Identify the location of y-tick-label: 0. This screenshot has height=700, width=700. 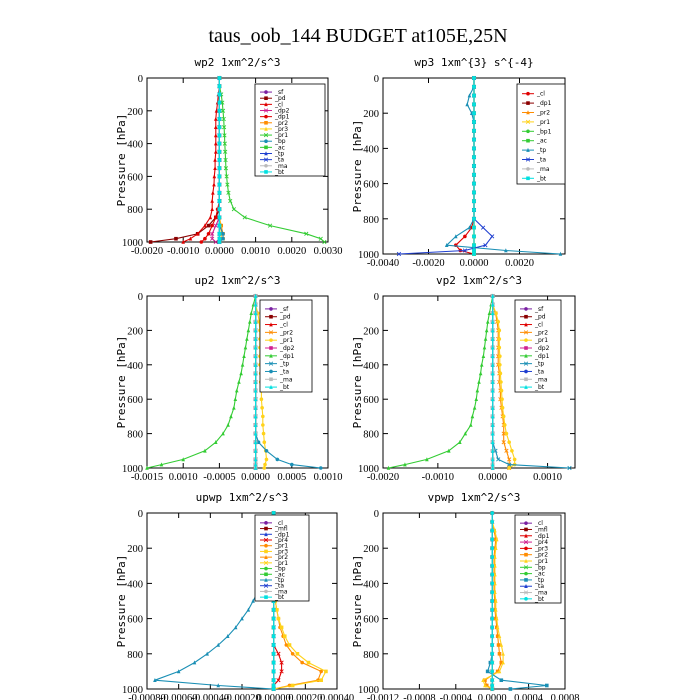
(376, 514).